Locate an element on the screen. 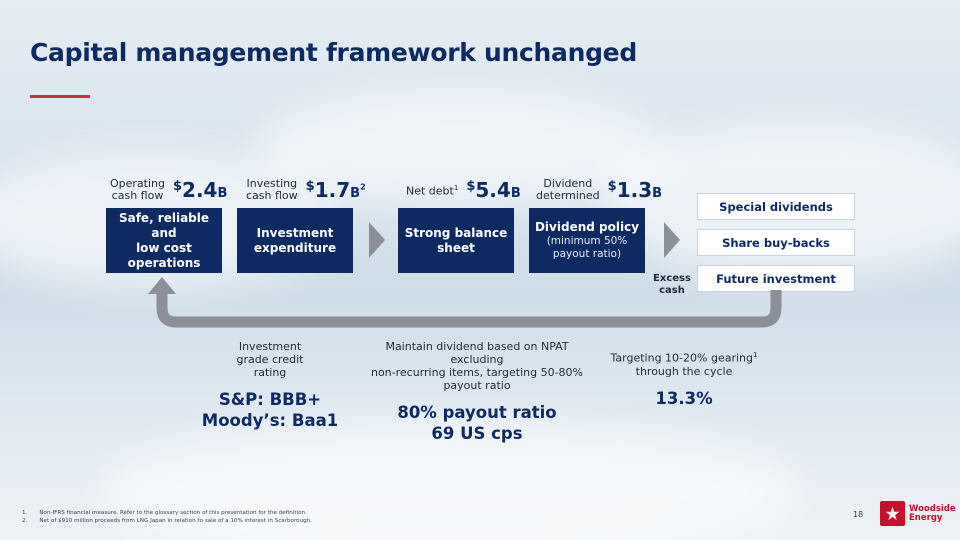 This screenshot has height=540, width=960. woodside-logo: Woodside Energy is located at coordinates (918, 513).